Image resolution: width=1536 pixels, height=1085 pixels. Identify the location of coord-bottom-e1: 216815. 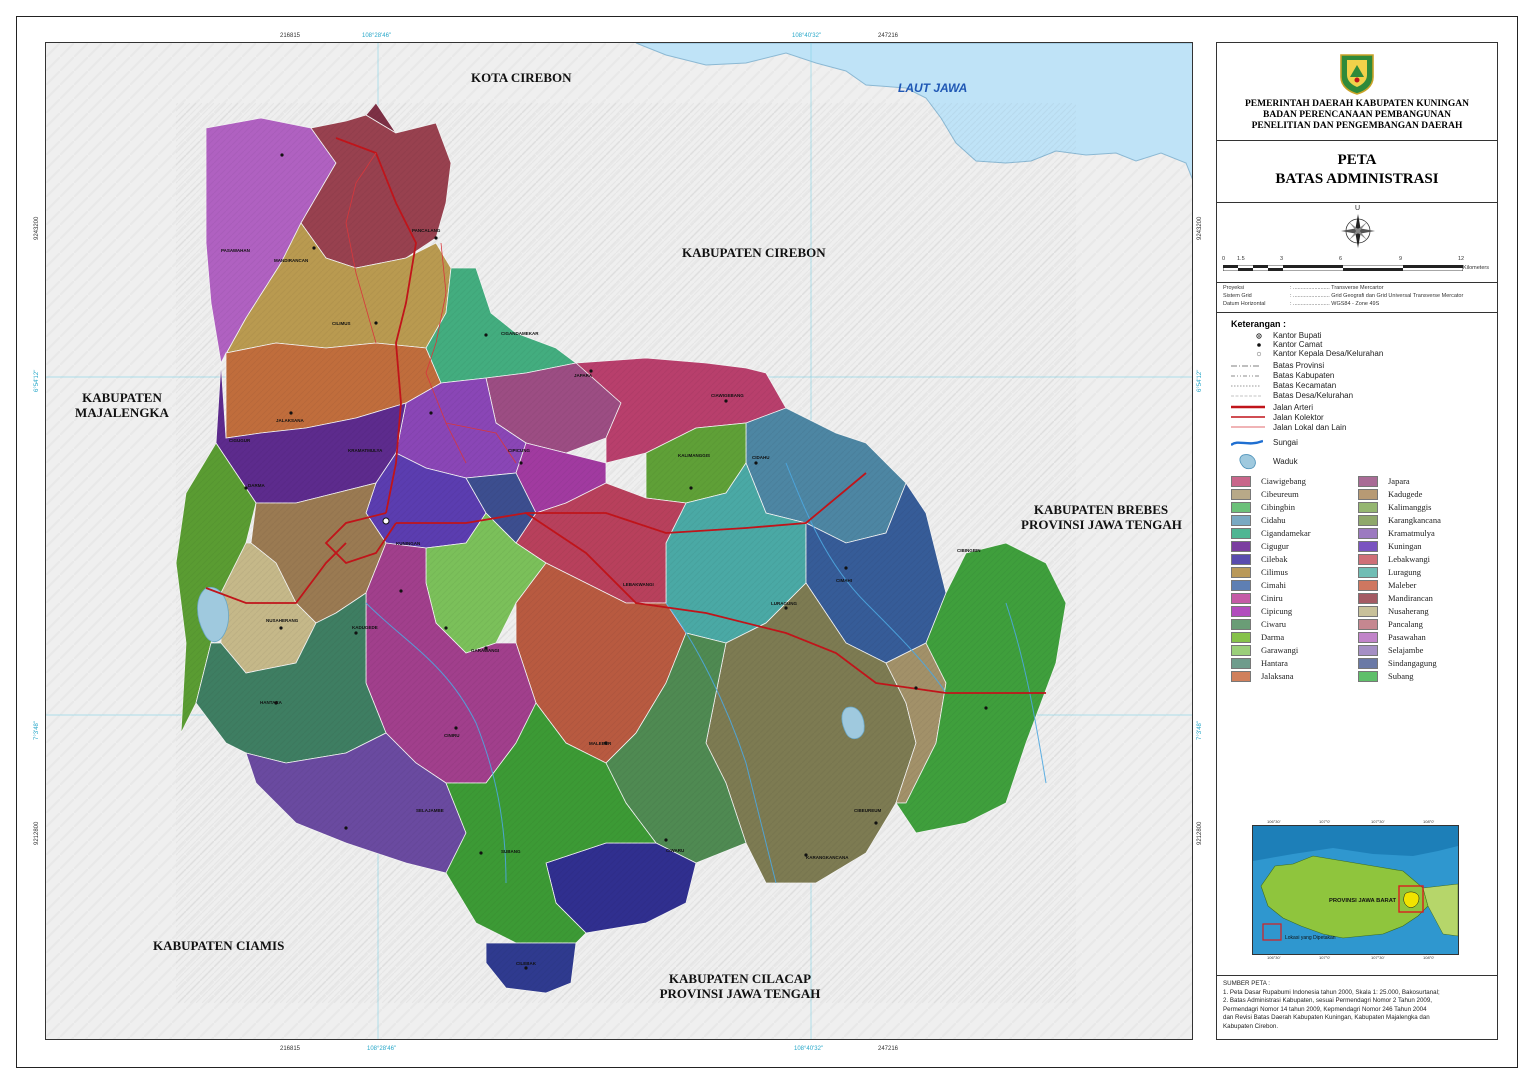
(290, 1049).